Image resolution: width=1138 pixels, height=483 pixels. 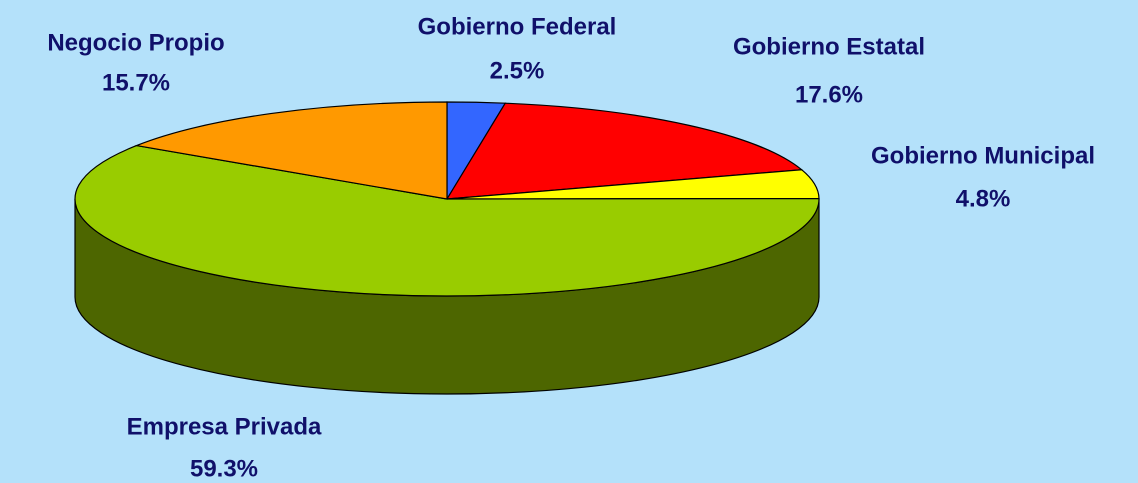 What do you see at coordinates (135, 42) in the screenshot?
I see `slice-label: Negocio Propio` at bounding box center [135, 42].